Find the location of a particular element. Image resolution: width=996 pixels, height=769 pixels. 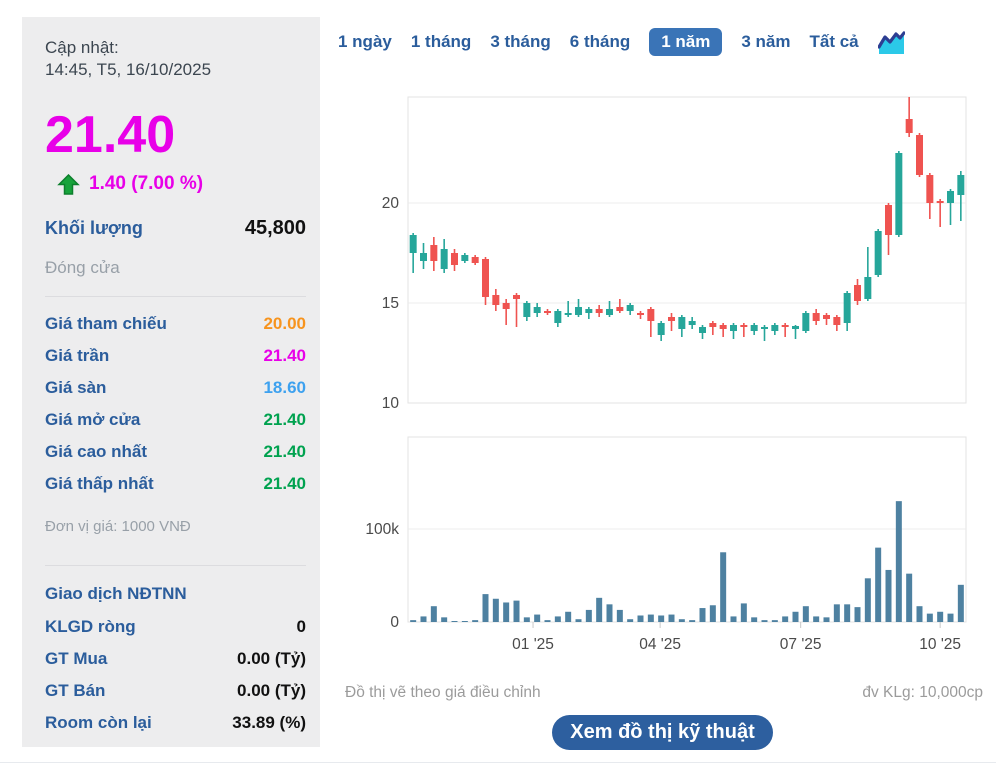

row-label: Giá mở cửa is located at coordinates (93, 419).